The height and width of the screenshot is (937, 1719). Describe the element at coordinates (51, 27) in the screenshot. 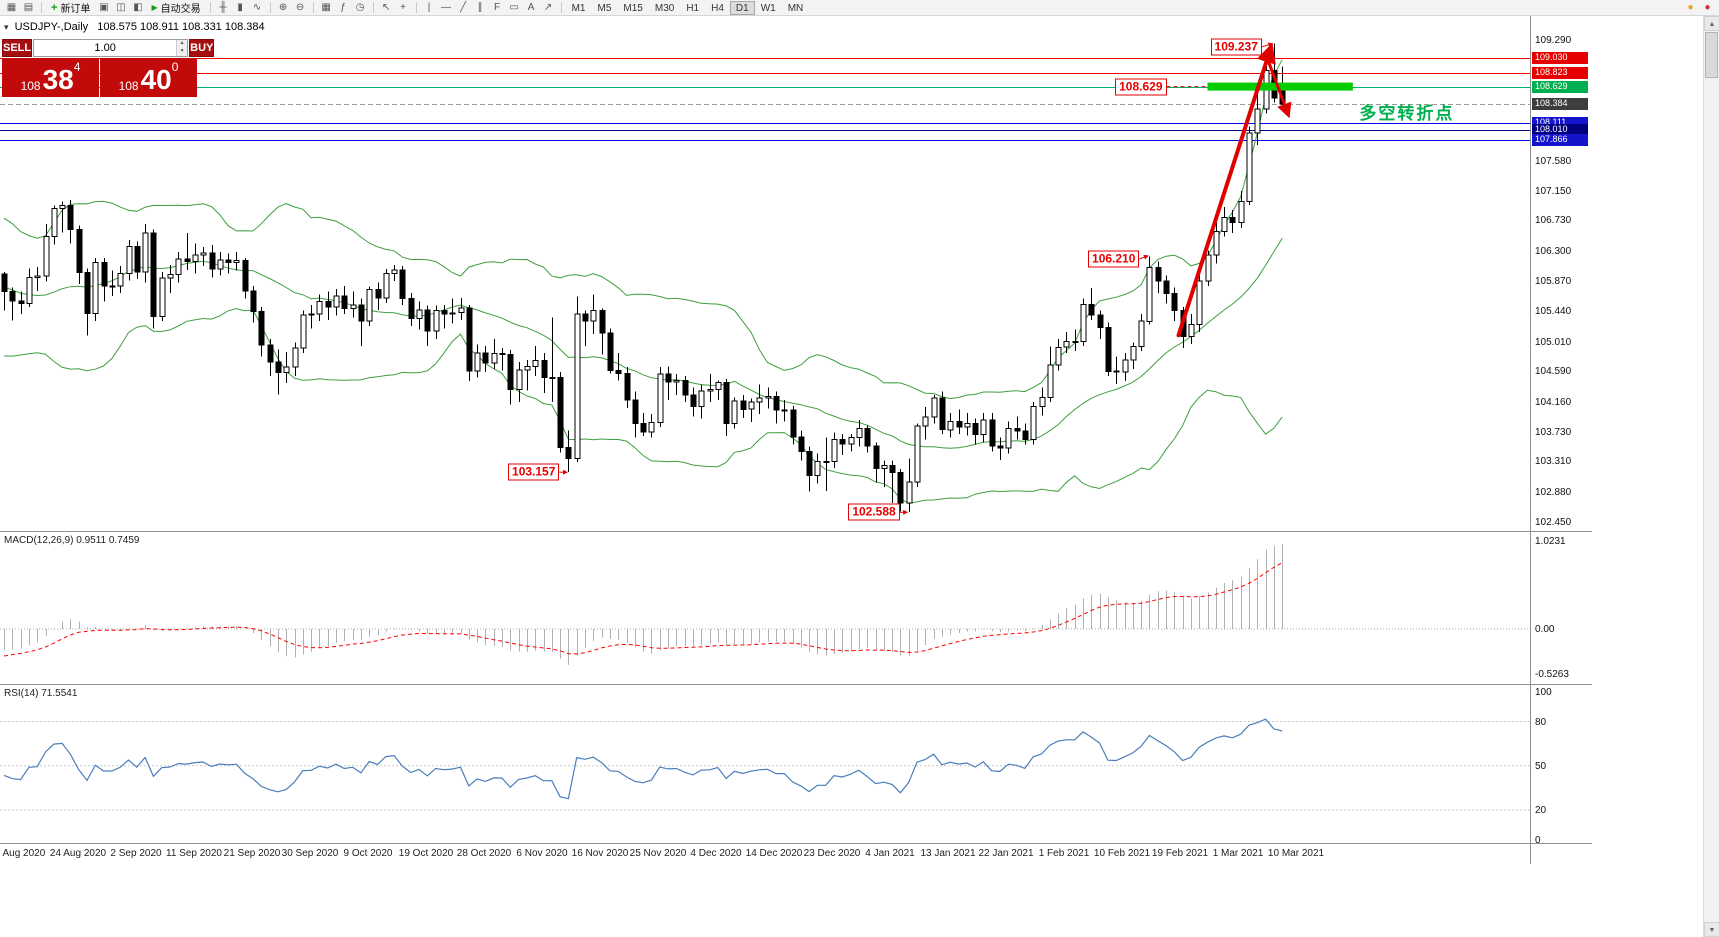

I see `symbol-period-label: USDJPY-,Daily` at that location.